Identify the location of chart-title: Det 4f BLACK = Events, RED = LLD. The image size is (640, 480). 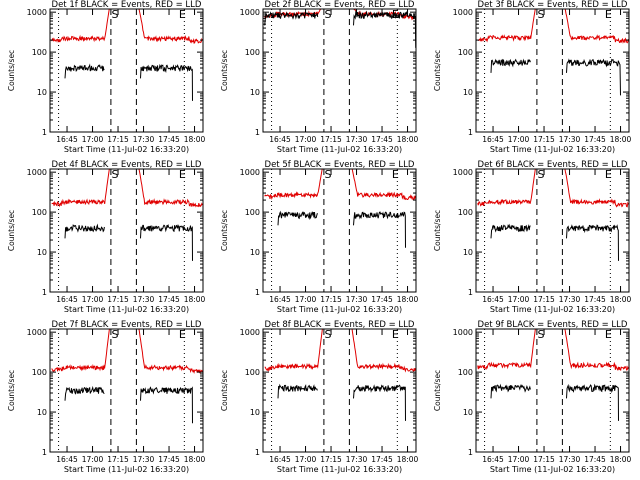
(127, 165).